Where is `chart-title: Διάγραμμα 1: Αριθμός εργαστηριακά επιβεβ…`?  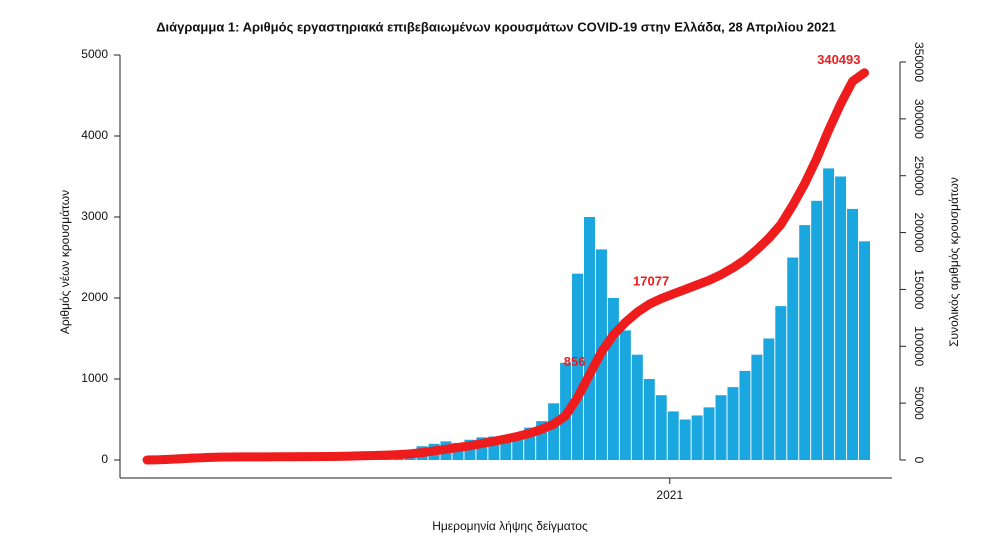 chart-title: Διάγραμμα 1: Αριθμός εργαστηριακά επιβεβ… is located at coordinates (496, 26).